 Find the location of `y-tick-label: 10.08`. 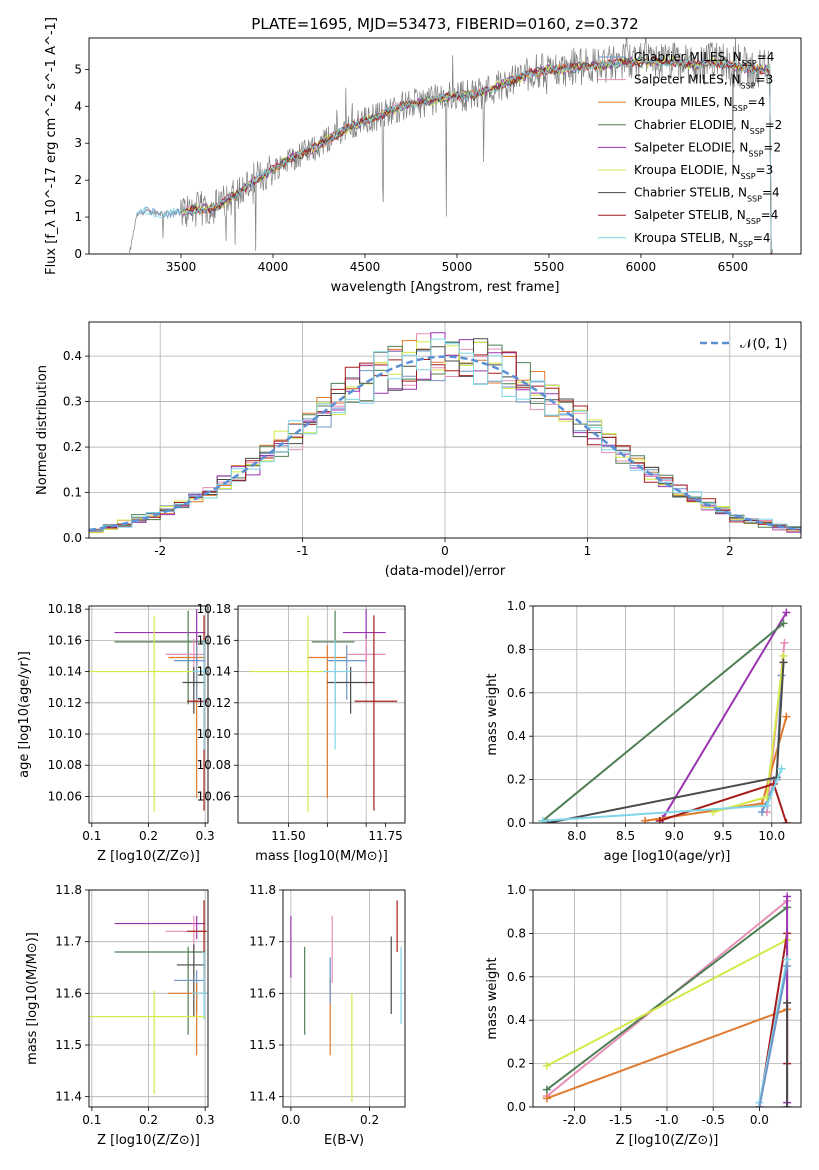

y-tick-label: 10.08 is located at coordinates (214, 765).